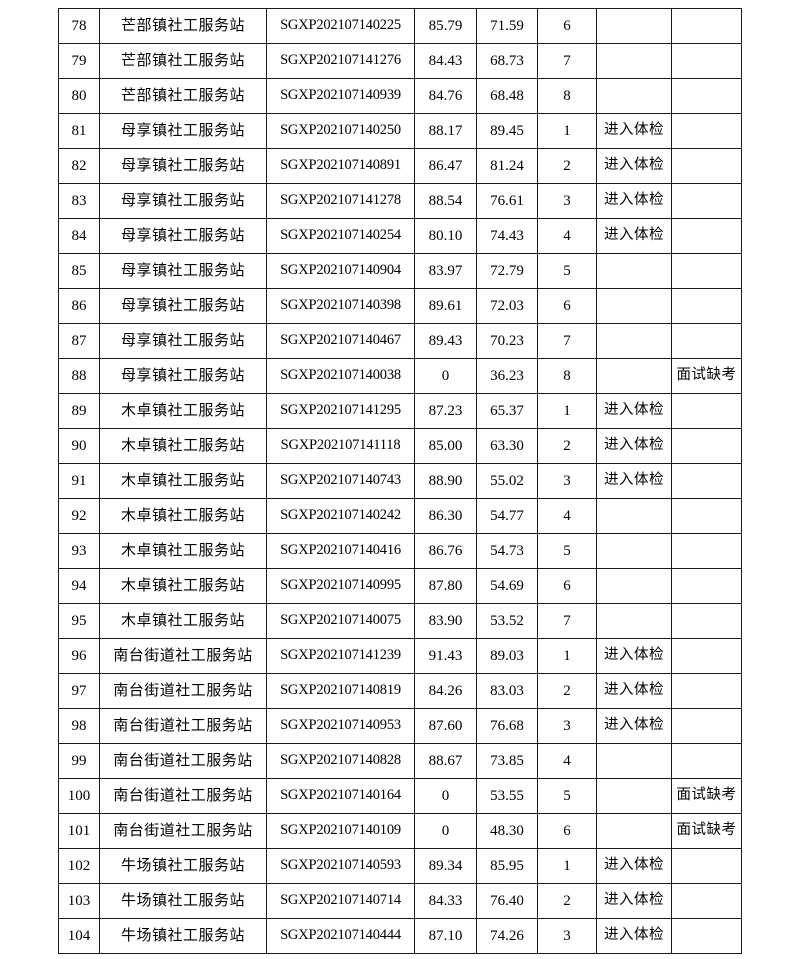 Image resolution: width=800 pixels, height=959 pixels. I want to click on table-row: 95 木卓镇社工服务站 SGXP202107140075 83.90 53.52 7, so click(400, 621).